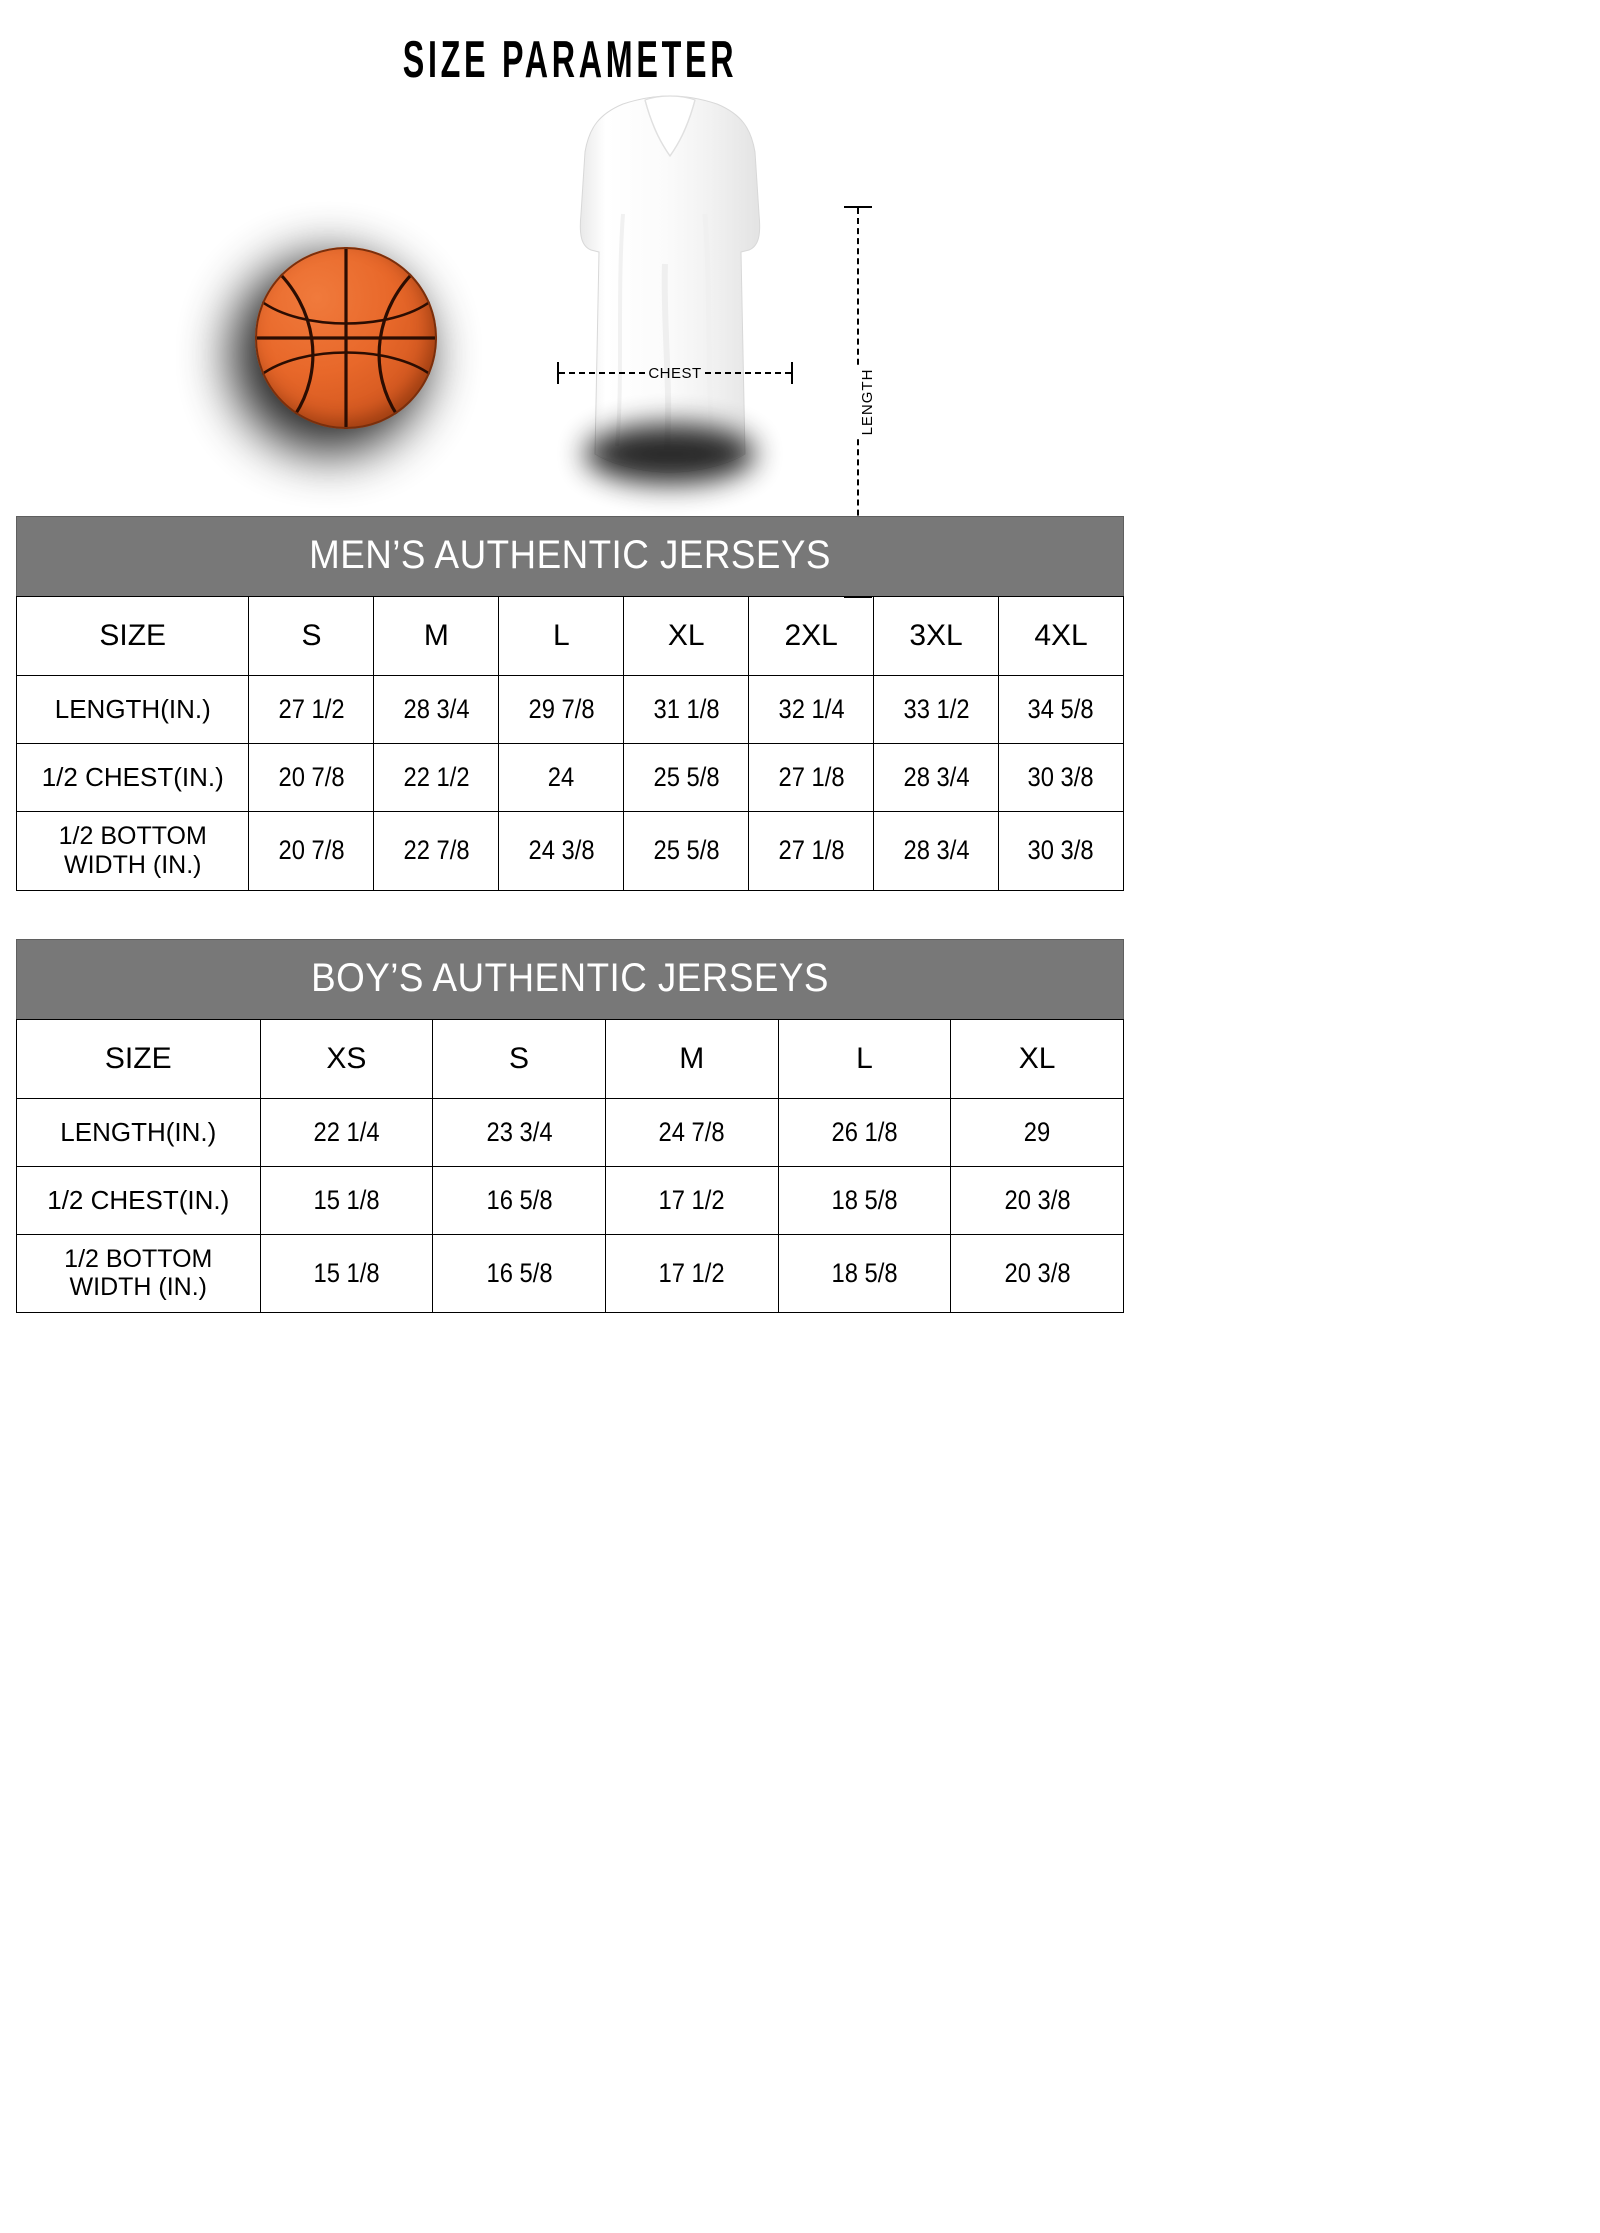 Image resolution: width=1600 pixels, height=2233 pixels. What do you see at coordinates (811, 636) in the screenshot?
I see `header-cell-2xl: 2XL` at bounding box center [811, 636].